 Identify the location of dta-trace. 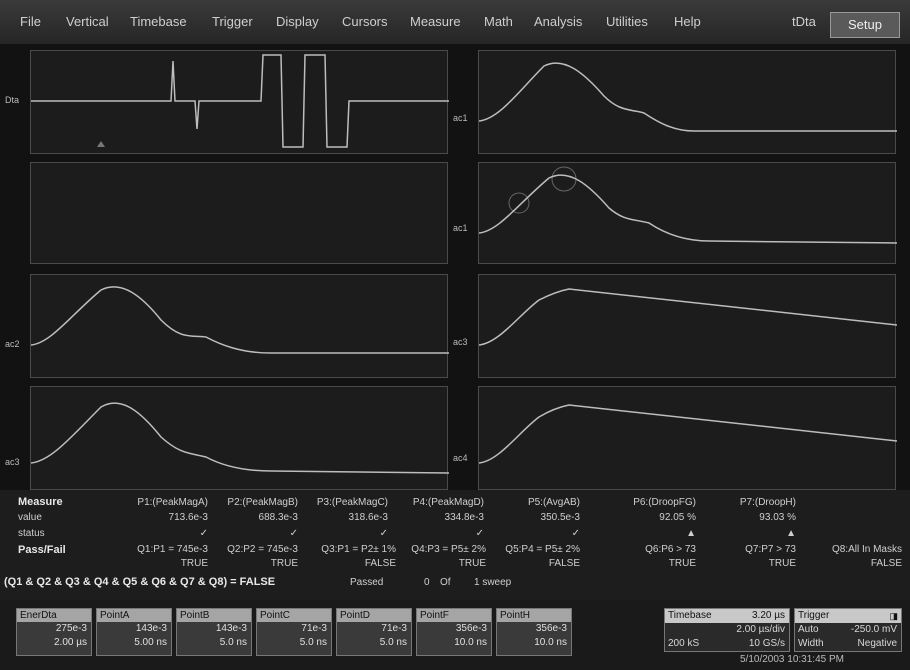
(240, 101).